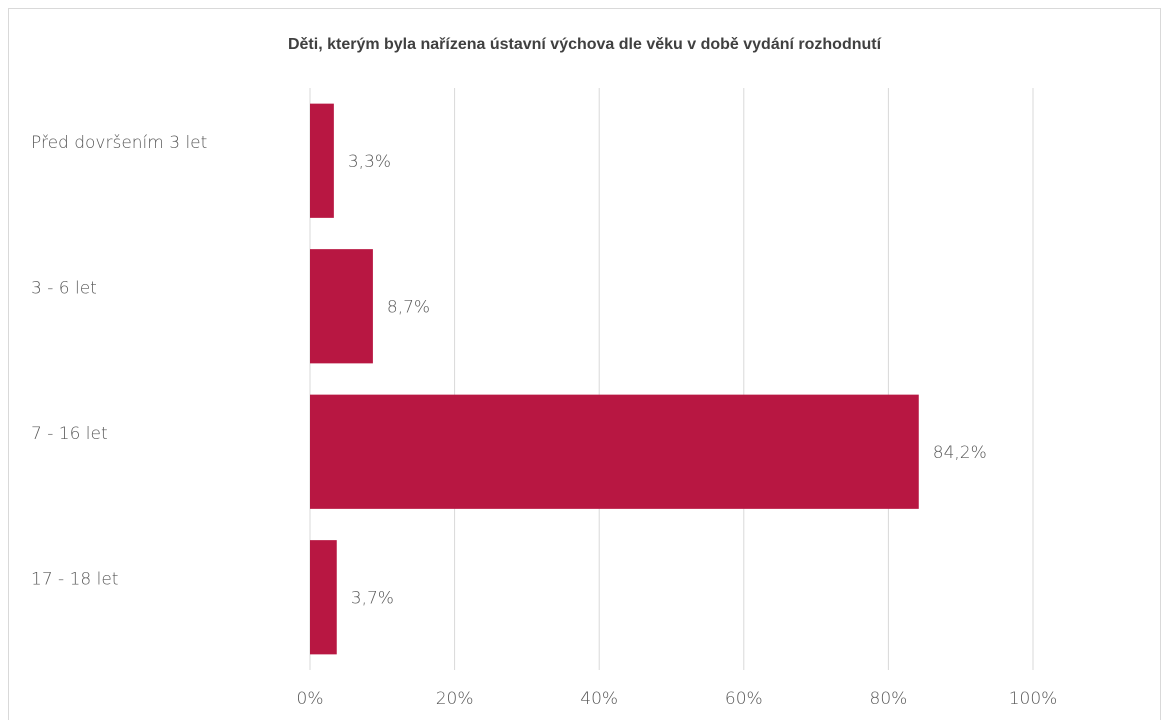 The height and width of the screenshot is (720, 1169). Describe the element at coordinates (889, 699) in the screenshot. I see `x-tick-label-80: 80%` at that location.